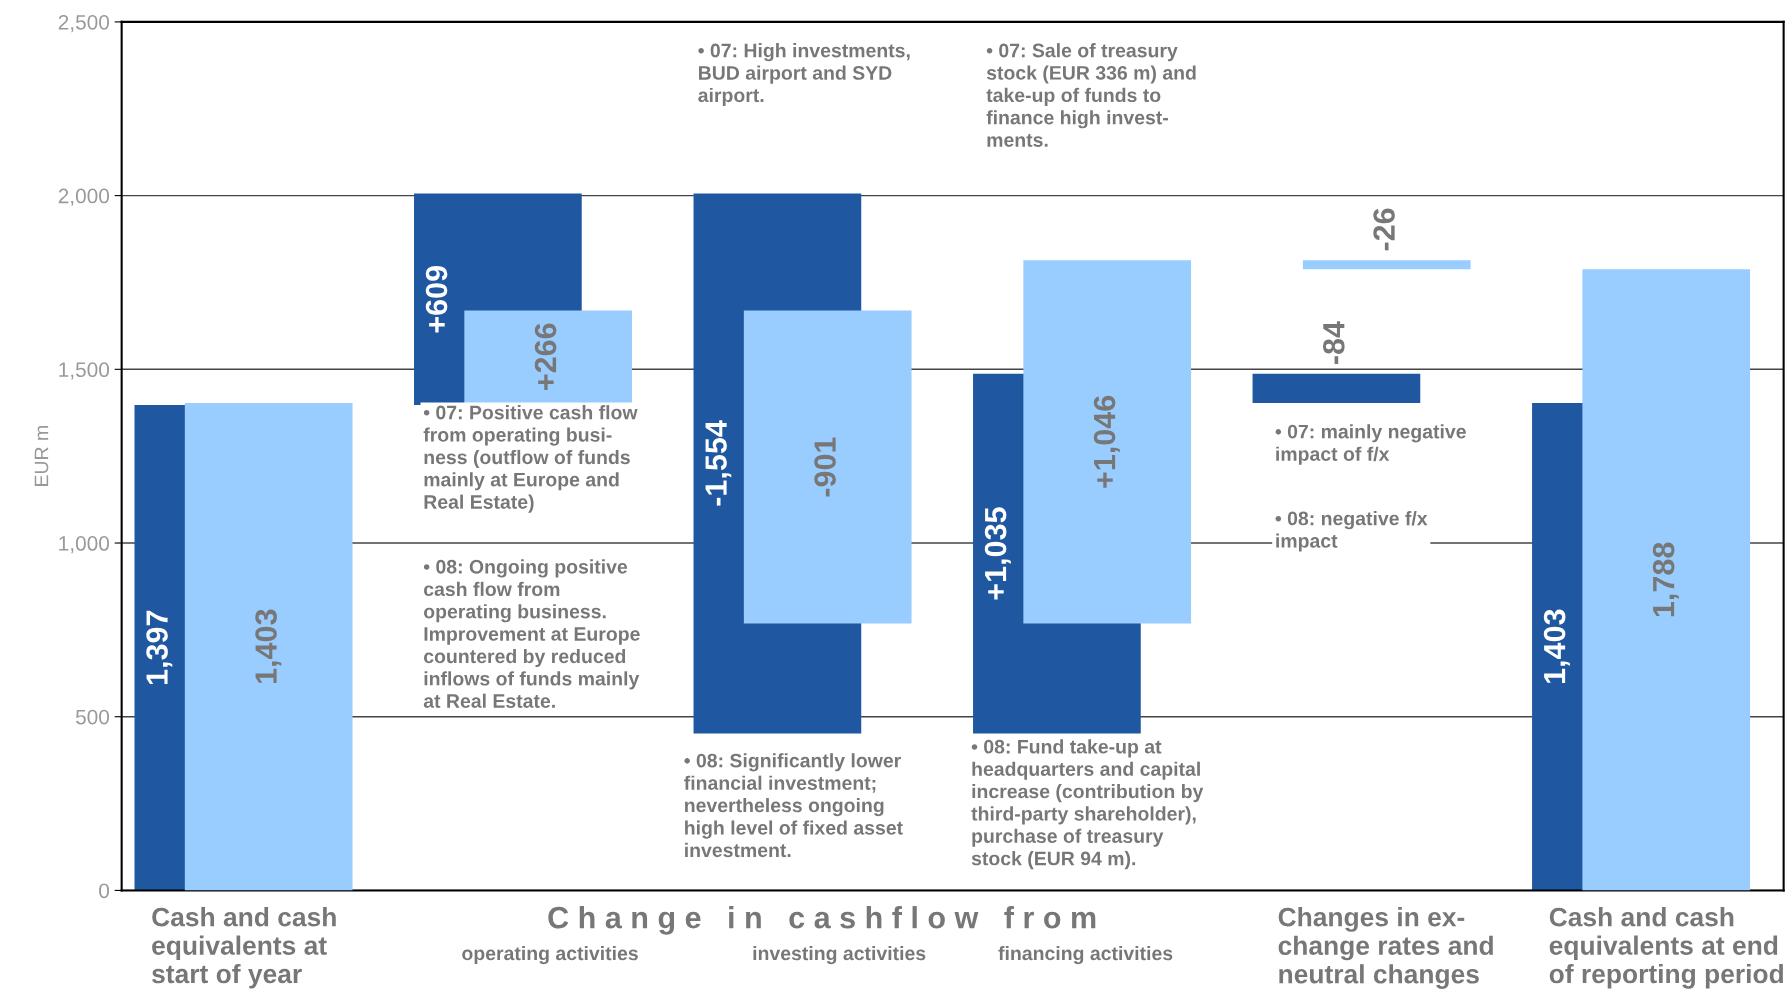 The image size is (1789, 996). I want to click on x-tick-label: investing activities, so click(839, 955).